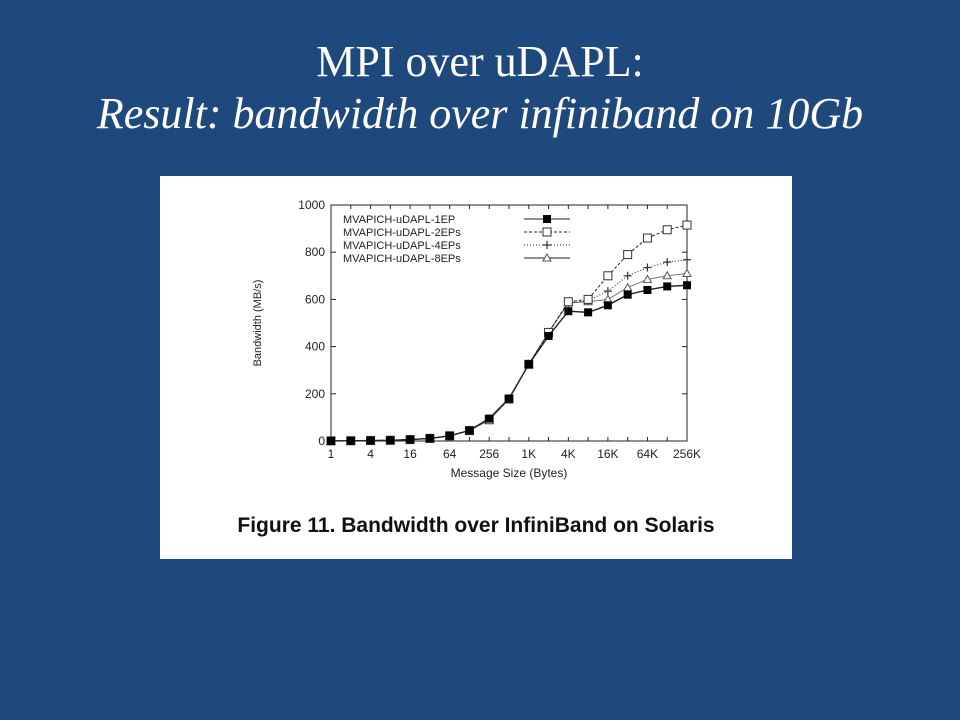  Describe the element at coordinates (509, 473) in the screenshot. I see `x-axis-label: Message Size (Bytes)` at that location.